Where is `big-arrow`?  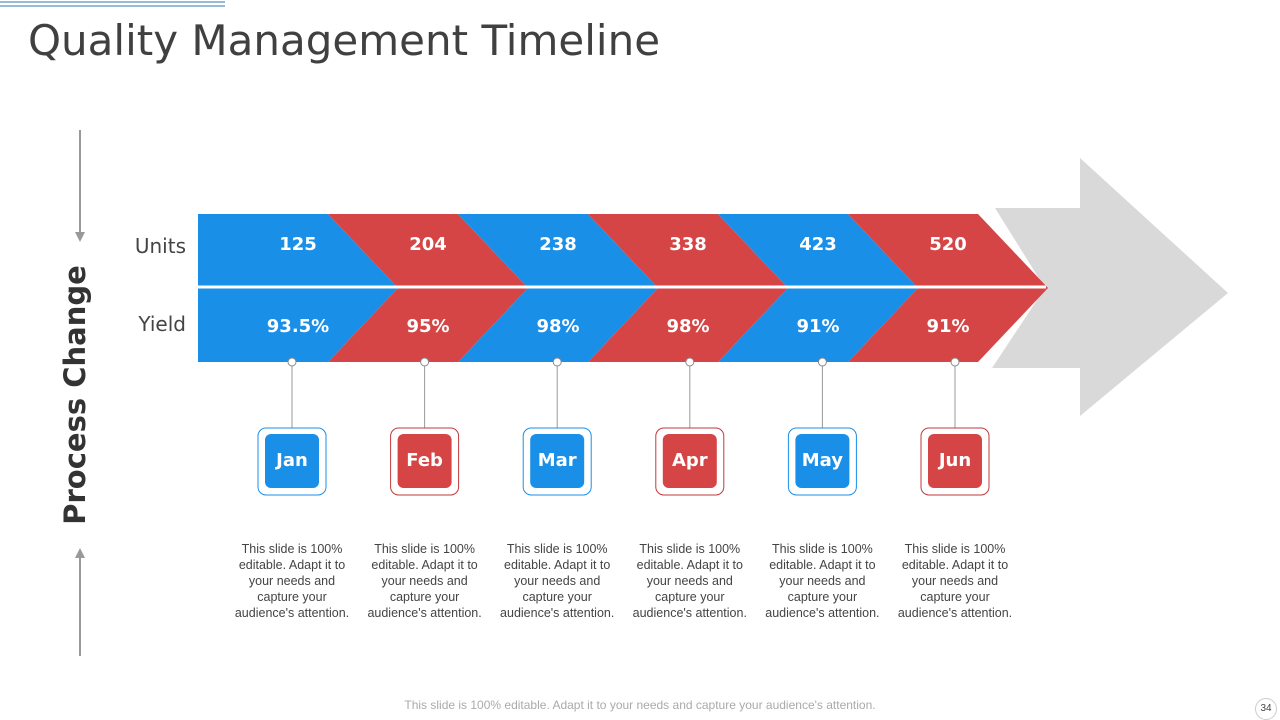
big-arrow is located at coordinates (1110, 287).